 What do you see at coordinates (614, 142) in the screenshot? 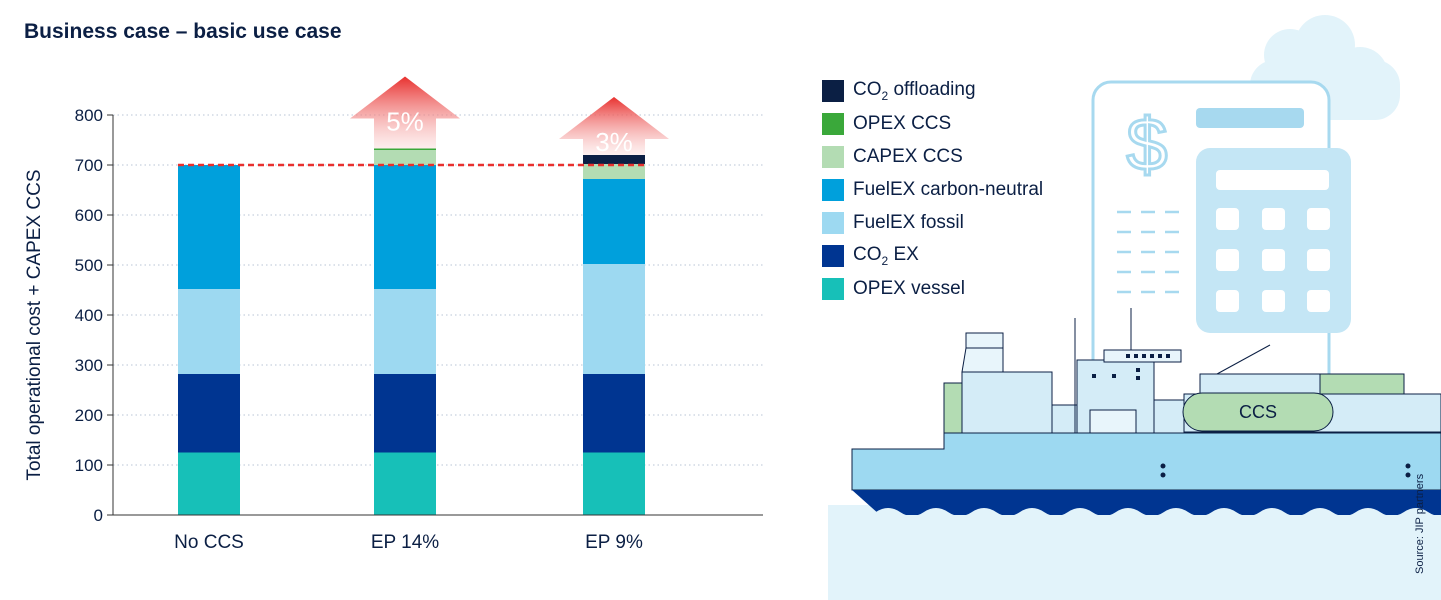
I see `increase-annotation: 3%` at bounding box center [614, 142].